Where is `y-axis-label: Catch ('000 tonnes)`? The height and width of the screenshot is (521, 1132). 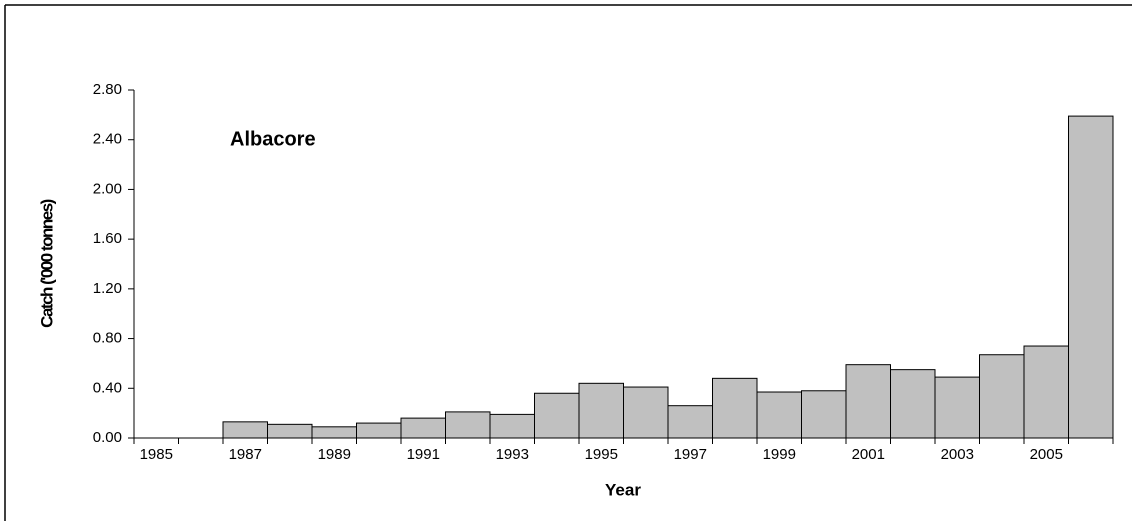
y-axis-label: Catch ('000 tonnes) is located at coordinates (46, 263).